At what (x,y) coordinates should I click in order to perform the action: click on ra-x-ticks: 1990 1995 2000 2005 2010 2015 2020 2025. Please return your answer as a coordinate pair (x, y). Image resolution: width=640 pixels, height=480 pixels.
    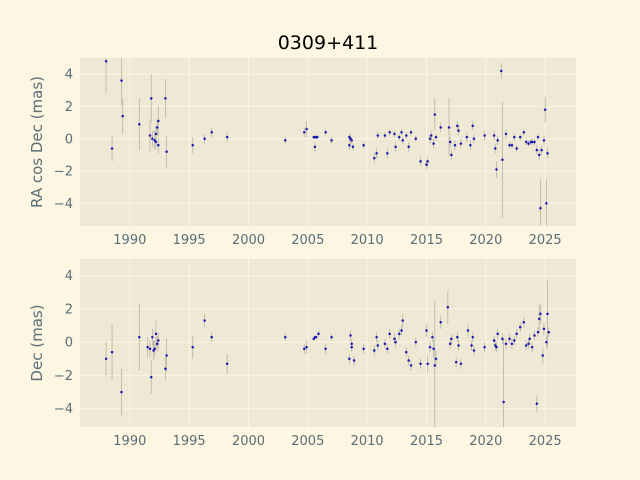
    Looking at the image, I should click on (337, 240).